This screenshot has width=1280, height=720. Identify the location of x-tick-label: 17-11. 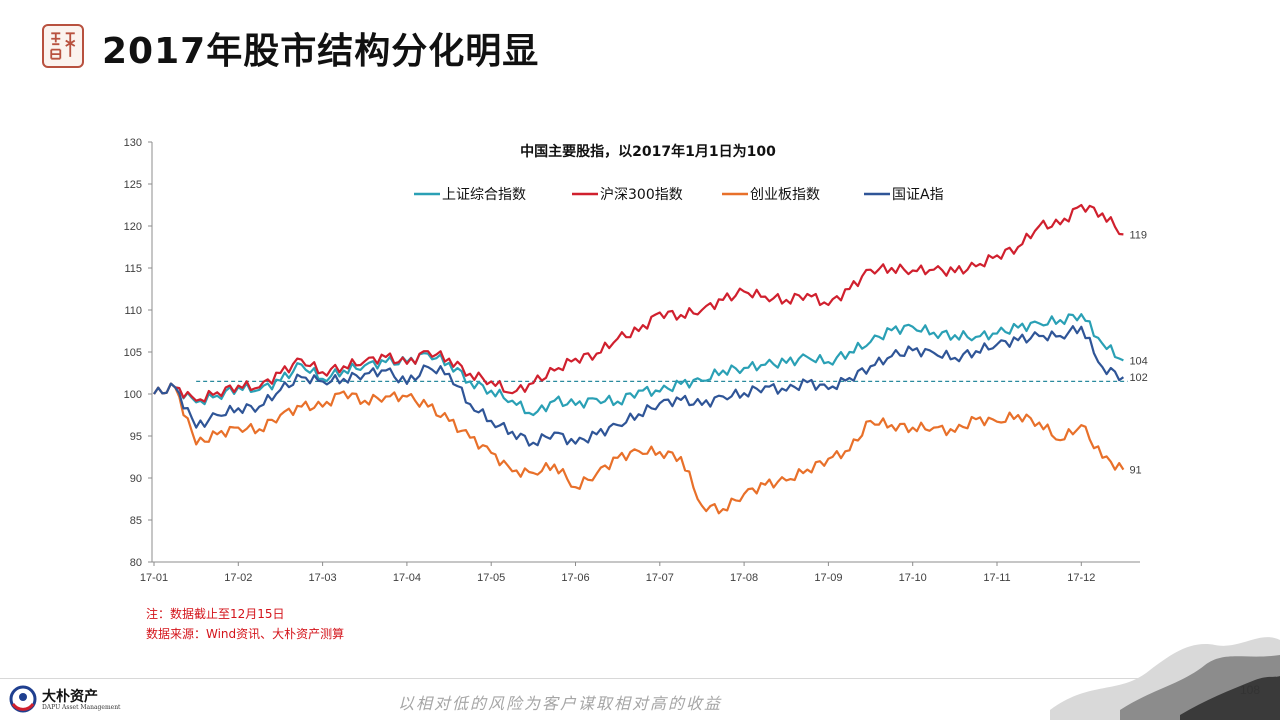
(996, 578).